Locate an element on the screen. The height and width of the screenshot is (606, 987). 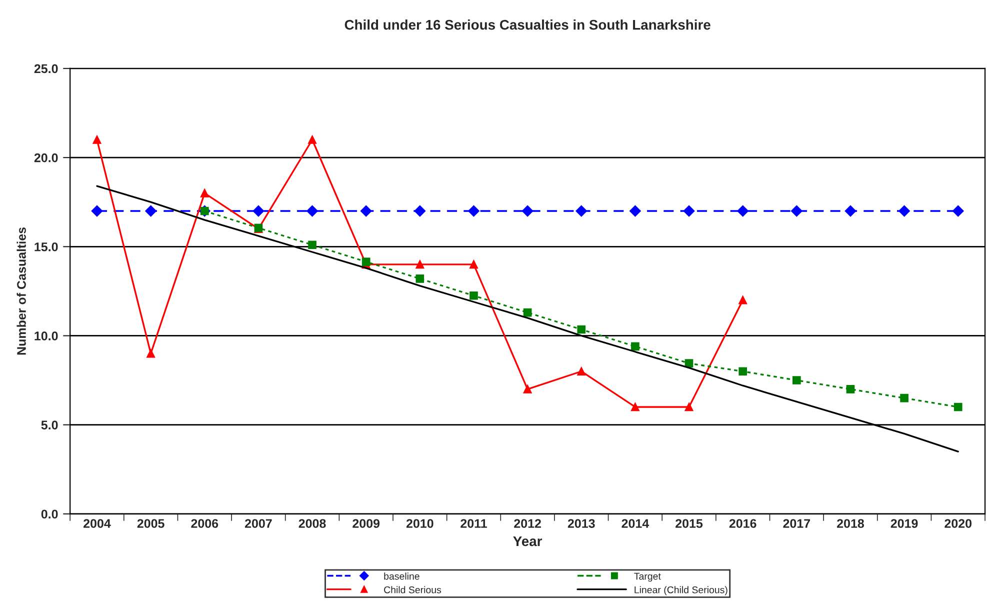
legend-label: Child Serious is located at coordinates (413, 590).